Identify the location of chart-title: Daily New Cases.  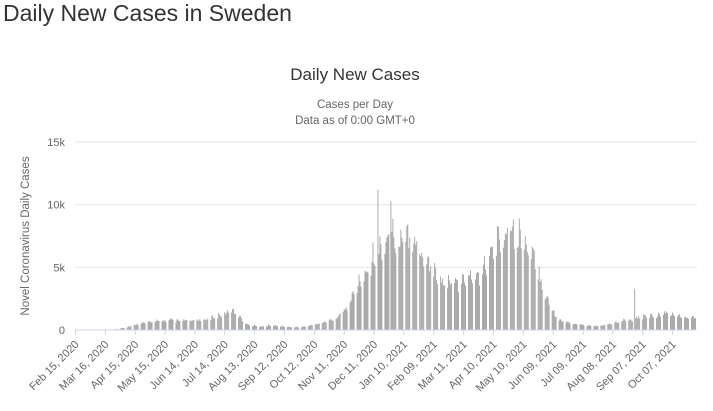
(354, 74).